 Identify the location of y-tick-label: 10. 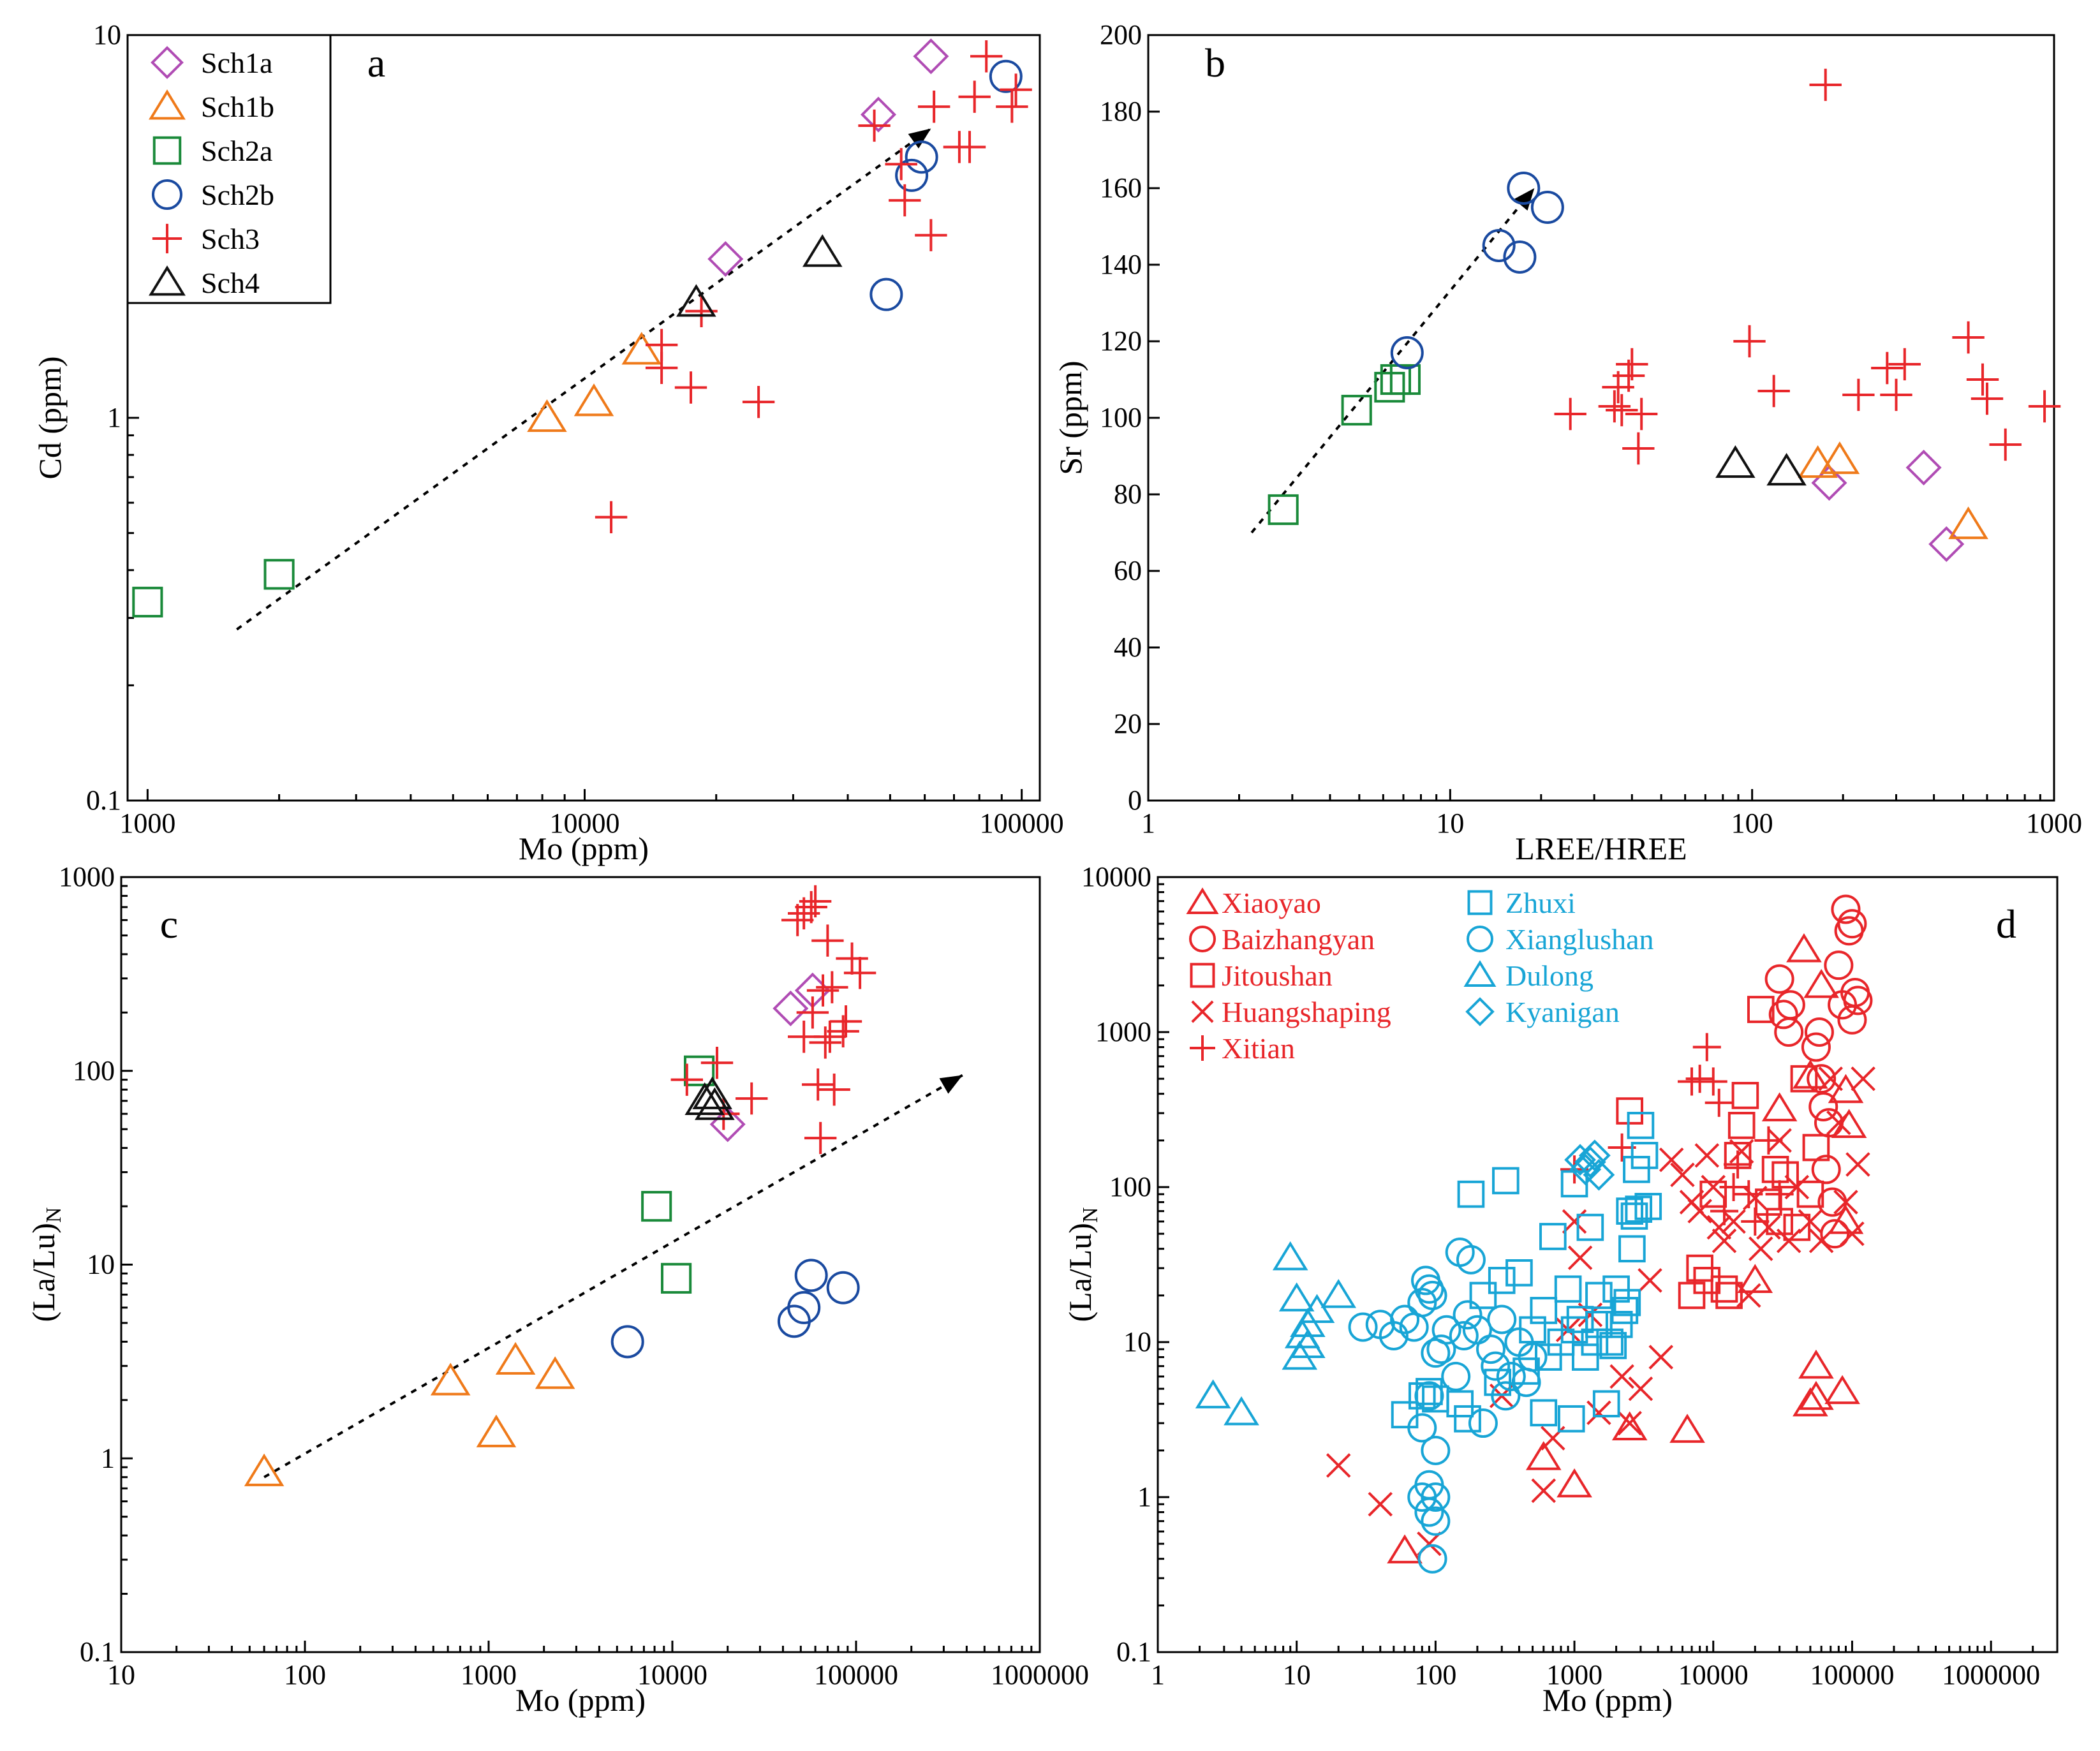
(107, 34).